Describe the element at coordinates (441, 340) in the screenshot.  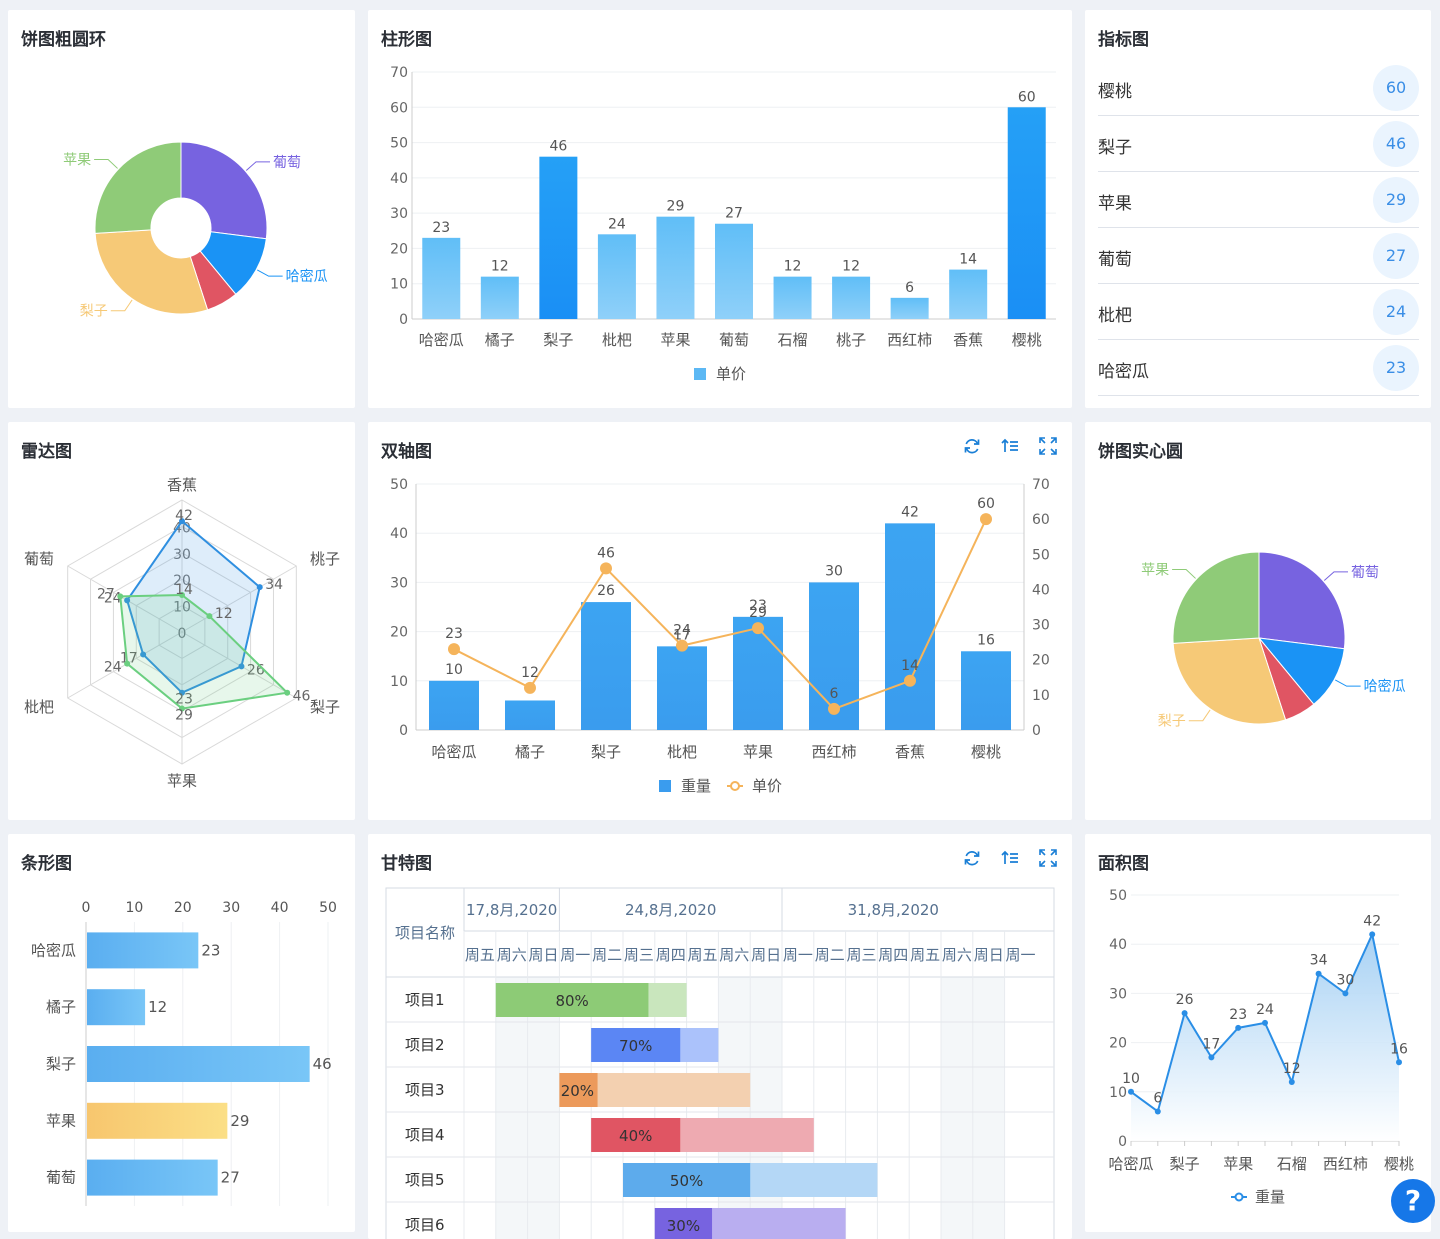
I see `x-tick-label: 哈密瓜` at that location.